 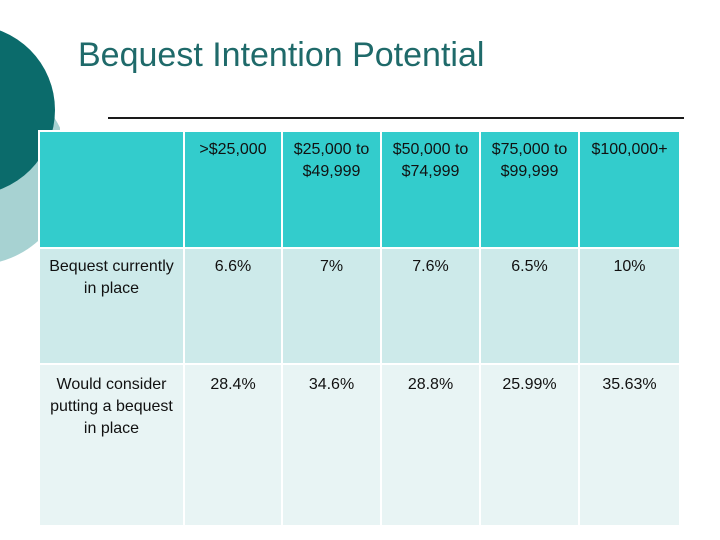 What do you see at coordinates (430, 189) in the screenshot?
I see `header-cell-50k-74k: $50,000 to $74,999` at bounding box center [430, 189].